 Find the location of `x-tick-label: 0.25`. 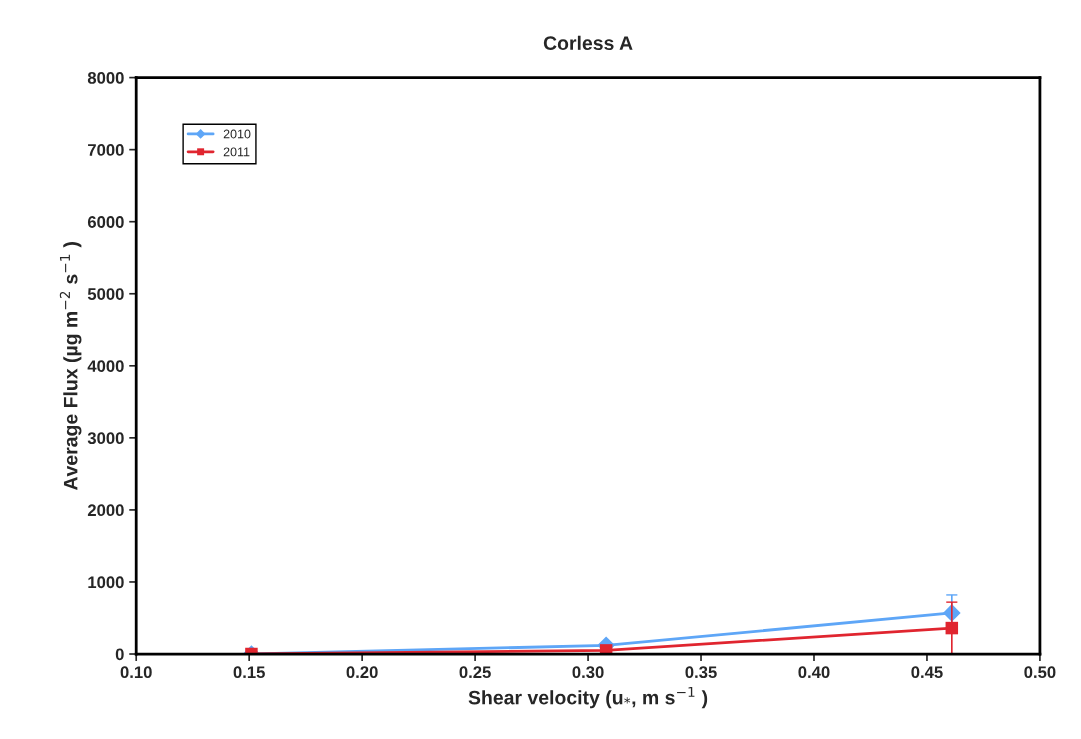

x-tick-label: 0.25 is located at coordinates (475, 672).